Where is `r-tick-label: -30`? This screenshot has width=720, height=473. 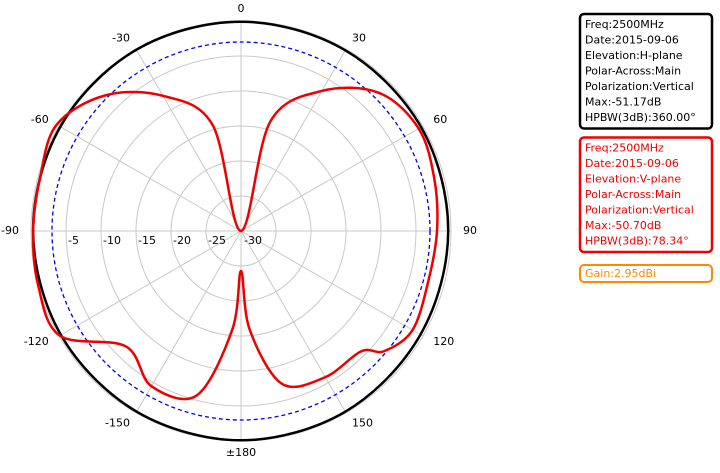 r-tick-label: -30 is located at coordinates (253, 240).